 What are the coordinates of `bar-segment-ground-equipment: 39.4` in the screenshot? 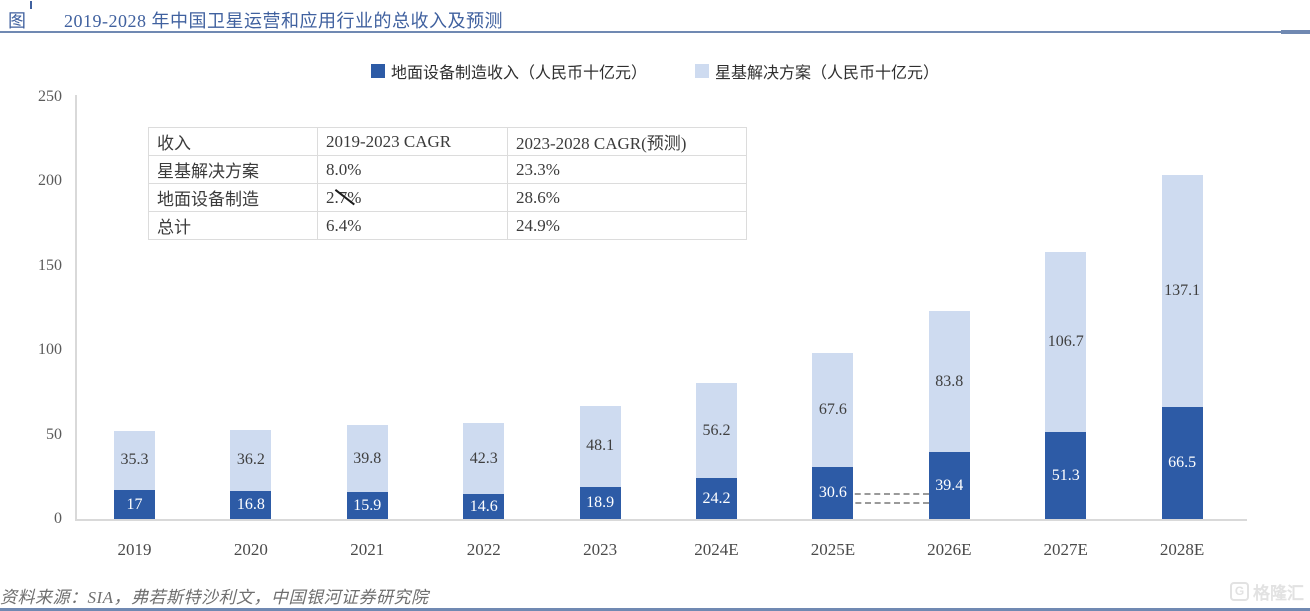 It's located at (949, 485).